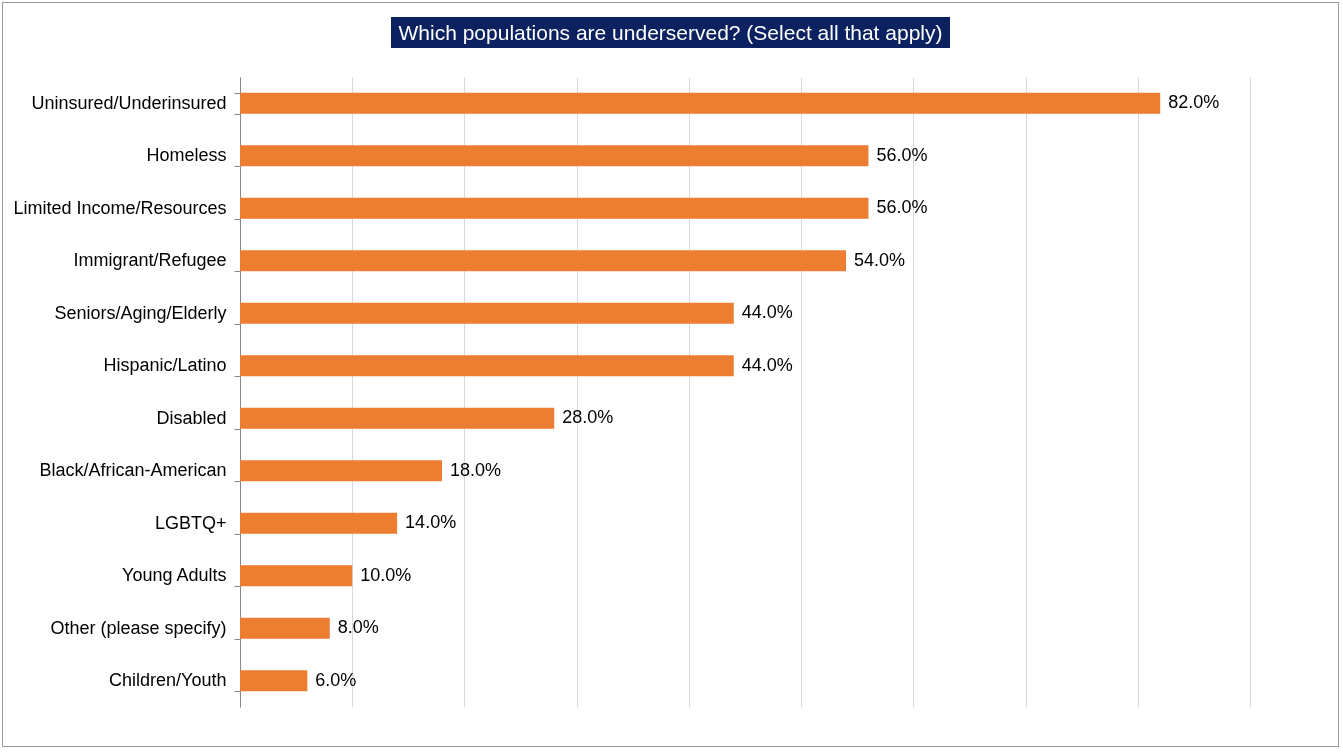 This screenshot has height=753, width=1343. What do you see at coordinates (165, 365) in the screenshot?
I see `y-tick-label: Hispanic/Latino` at bounding box center [165, 365].